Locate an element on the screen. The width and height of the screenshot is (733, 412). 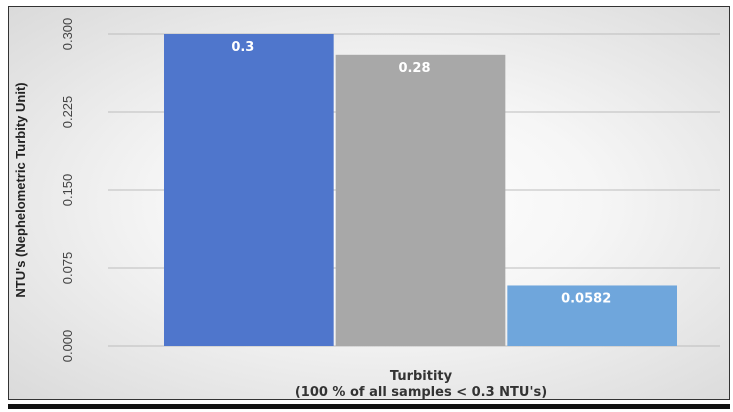
y-axis-ticks: 0.000 0.075 0.150 0.225 0.300 is located at coordinates (67, 190).